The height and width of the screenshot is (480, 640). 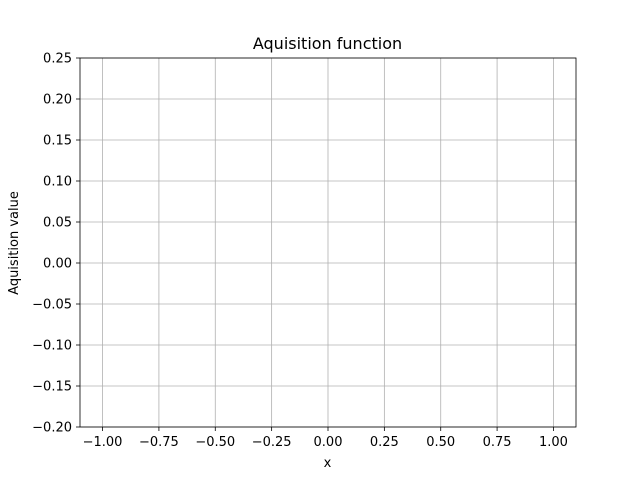 I want to click on y-tick-label: −0.20, so click(x=52, y=428).